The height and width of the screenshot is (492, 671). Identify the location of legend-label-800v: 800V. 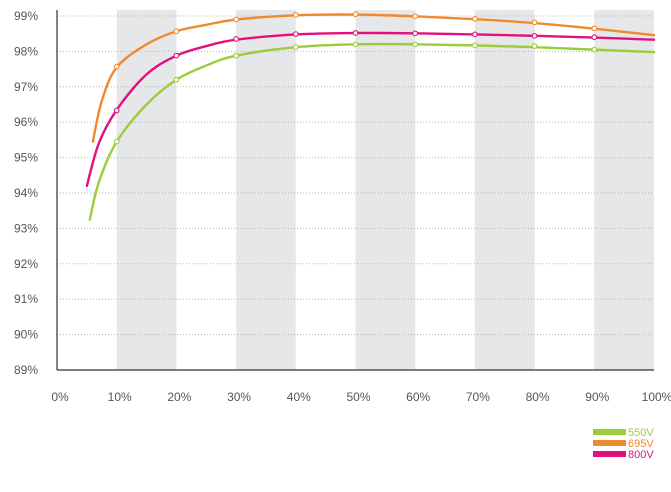
(641, 455).